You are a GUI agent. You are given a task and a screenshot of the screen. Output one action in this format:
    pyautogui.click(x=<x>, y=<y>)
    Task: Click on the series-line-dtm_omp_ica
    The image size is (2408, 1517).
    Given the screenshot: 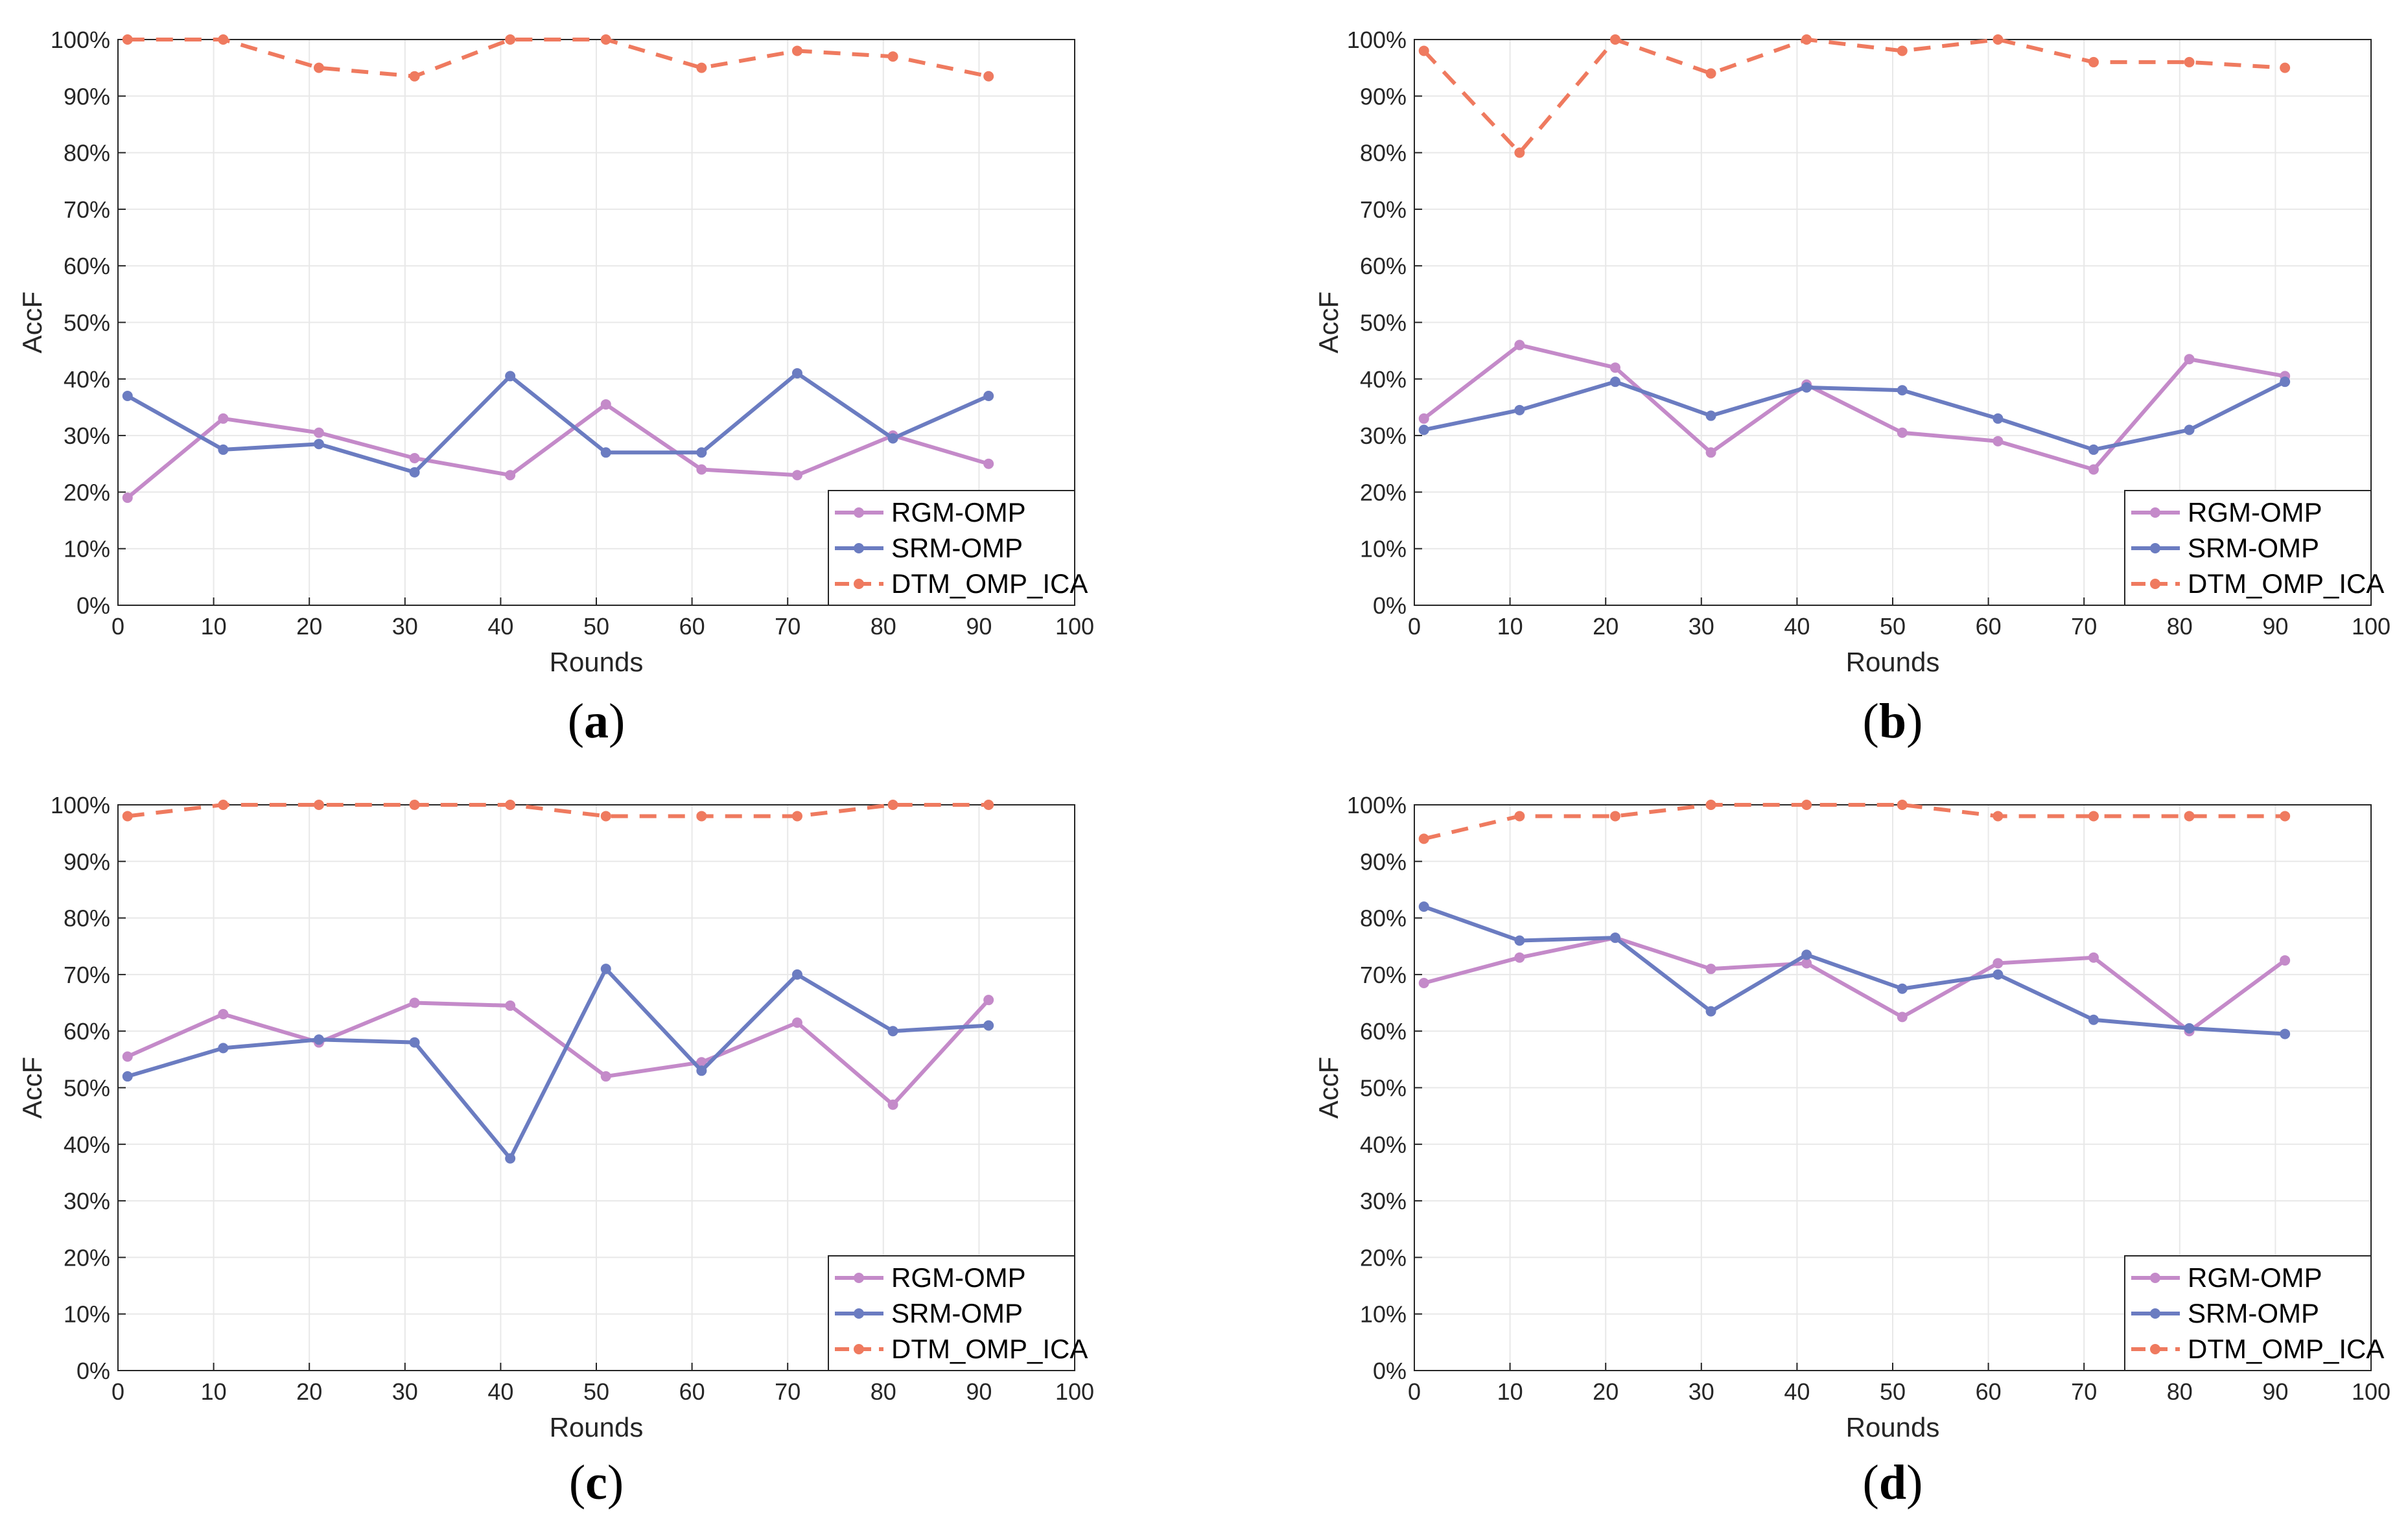 What is the action you would take?
    pyautogui.click(x=1853, y=96)
    